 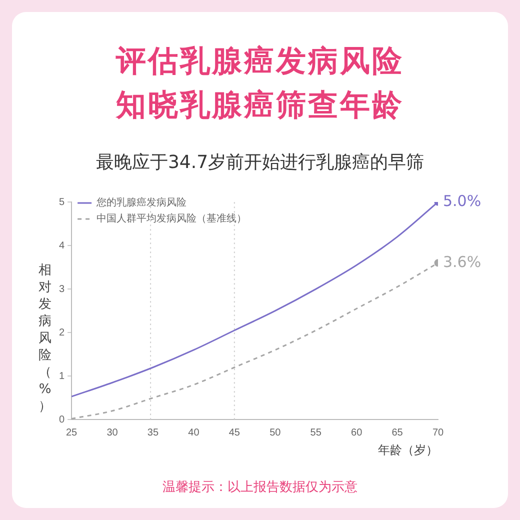 I want to click on y-tick-label: 3, so click(x=62, y=289).